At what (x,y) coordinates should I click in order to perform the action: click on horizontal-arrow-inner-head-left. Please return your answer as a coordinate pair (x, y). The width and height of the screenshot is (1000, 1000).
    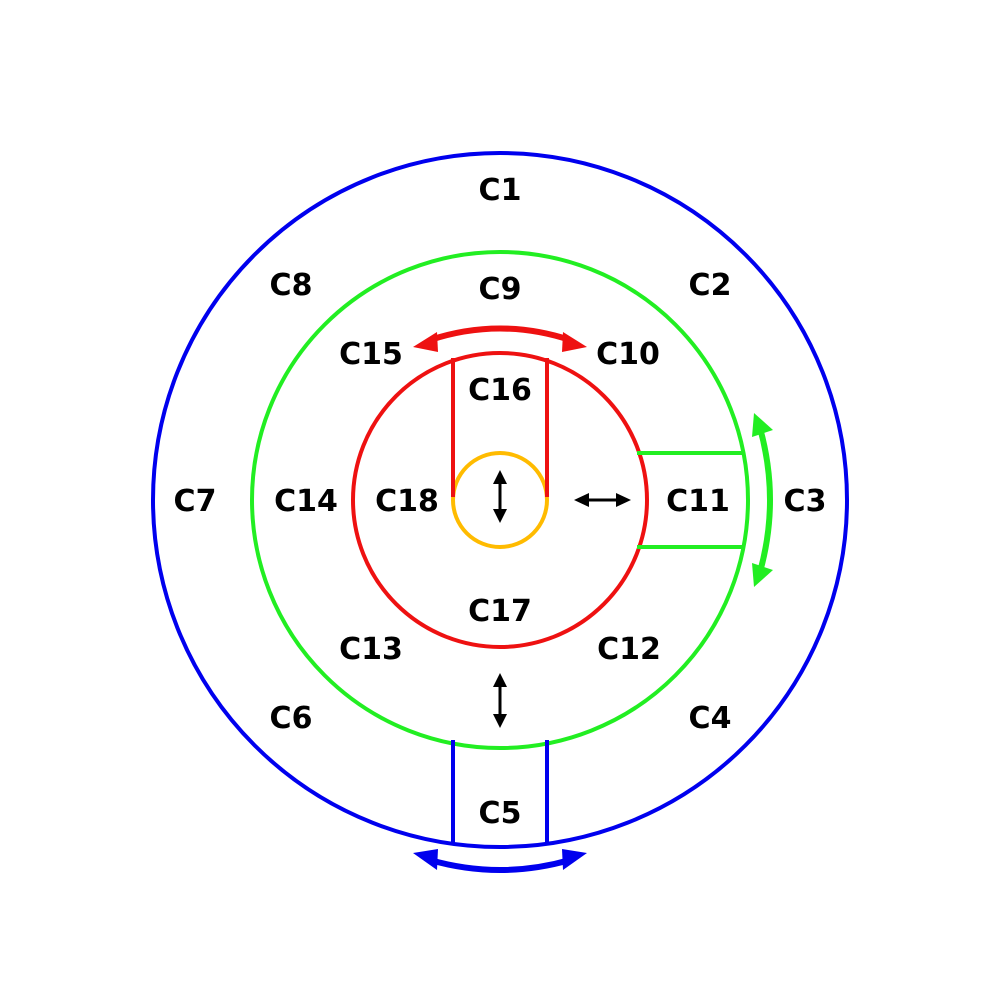
    Looking at the image, I should click on (581, 500).